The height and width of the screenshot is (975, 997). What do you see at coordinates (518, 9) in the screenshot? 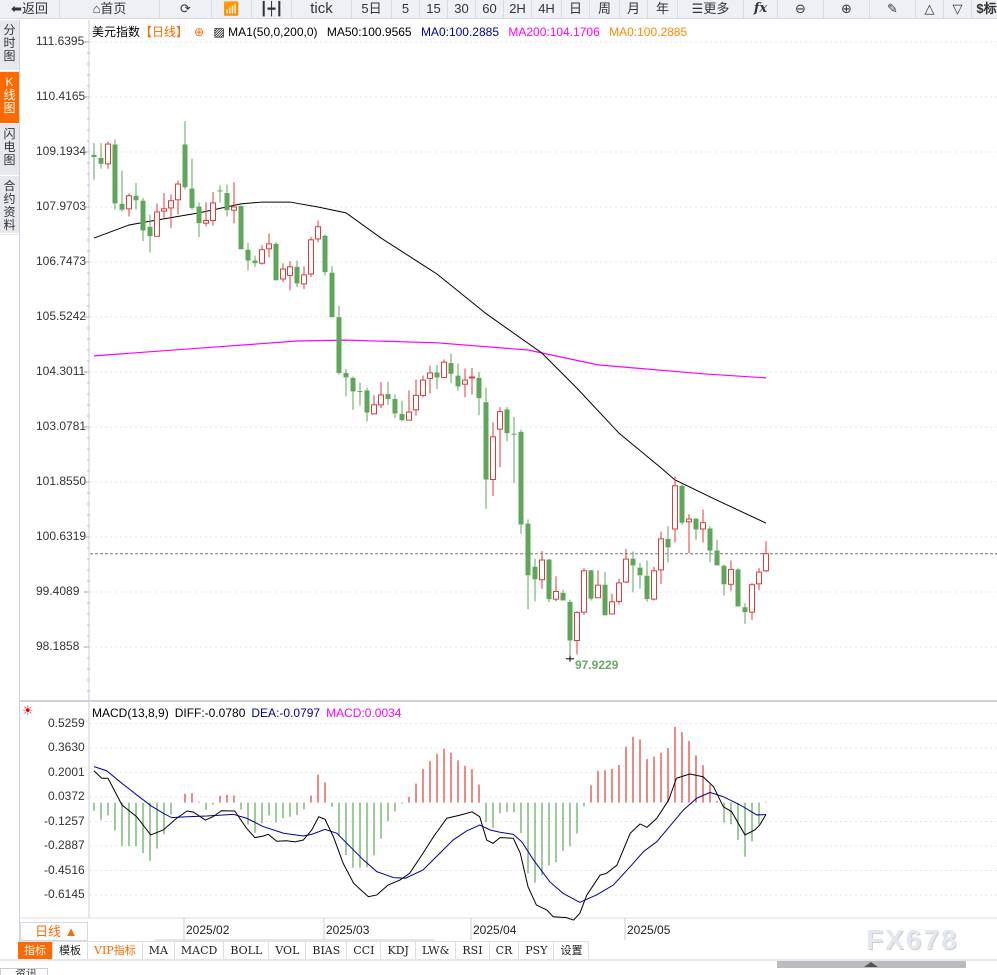
I see `period-2h: 2H` at bounding box center [518, 9].